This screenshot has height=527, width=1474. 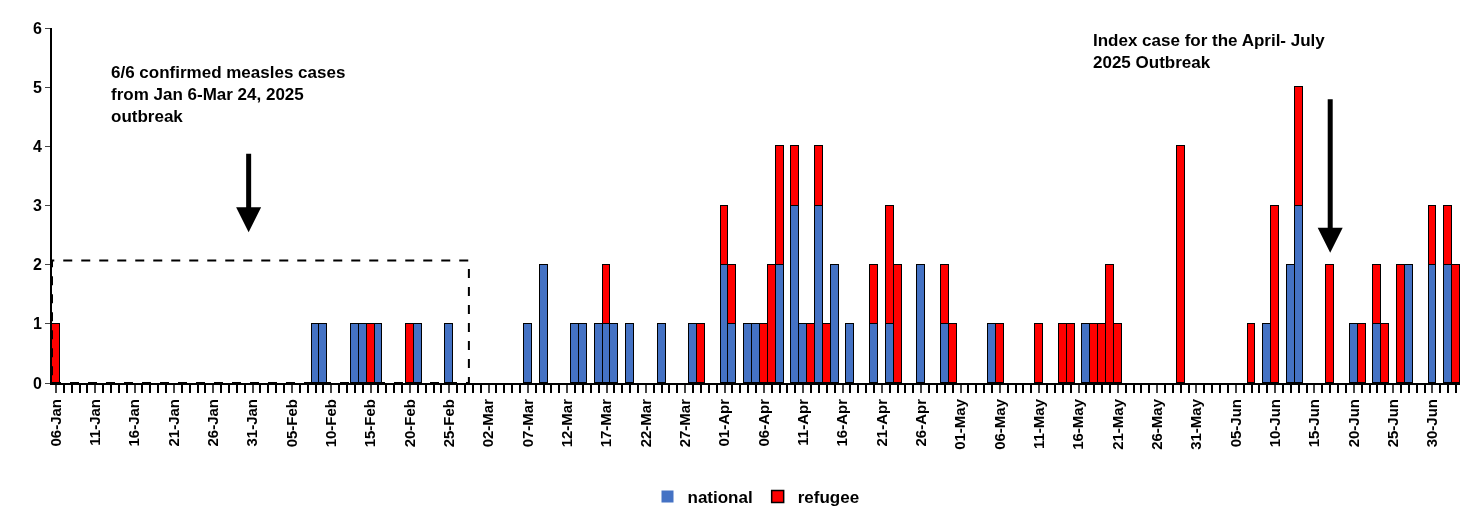 I want to click on x-tick-label: 16-May, so click(x=1078, y=424).